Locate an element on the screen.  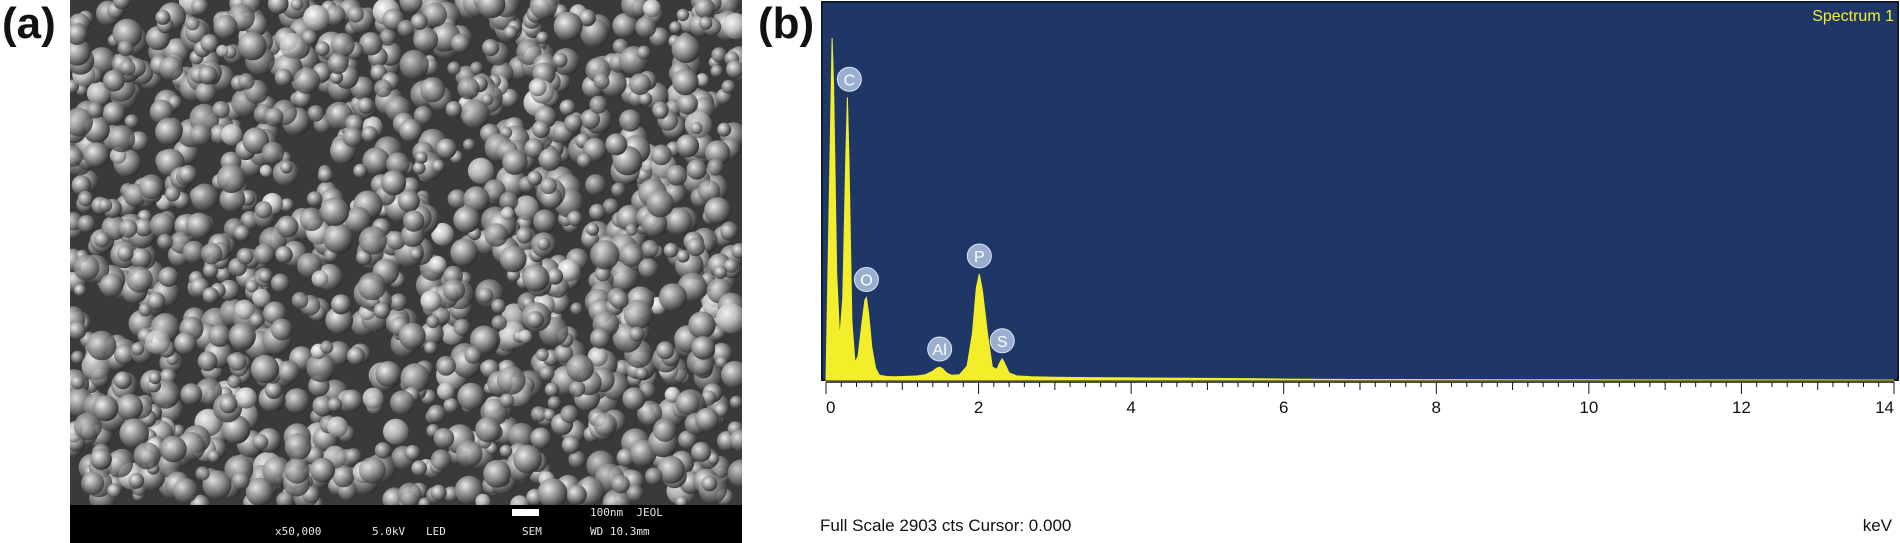
peak-marker-s: S is located at coordinates (1002, 341).